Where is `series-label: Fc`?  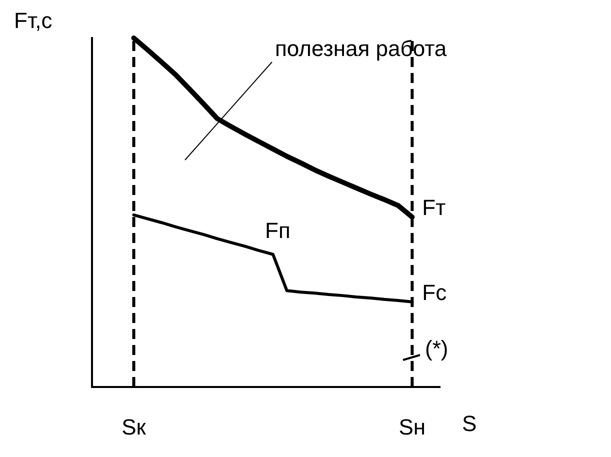 series-label: Fc is located at coordinates (434, 292).